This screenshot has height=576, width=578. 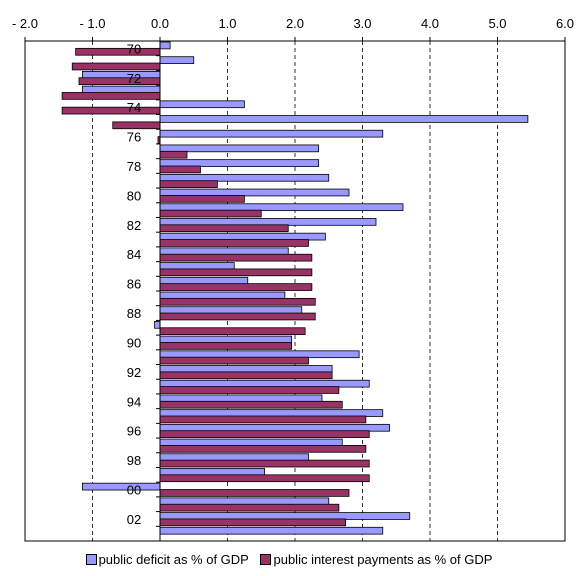 I want to click on y-tick-label: 76, so click(x=134, y=137).